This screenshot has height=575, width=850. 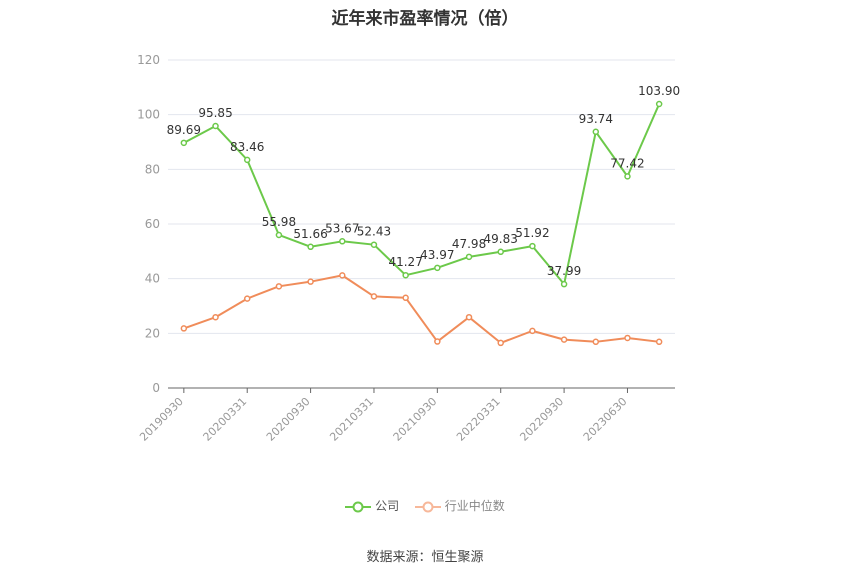 What do you see at coordinates (541, 419) in the screenshot?
I see `x-tick-label: 20220930` at bounding box center [541, 419].